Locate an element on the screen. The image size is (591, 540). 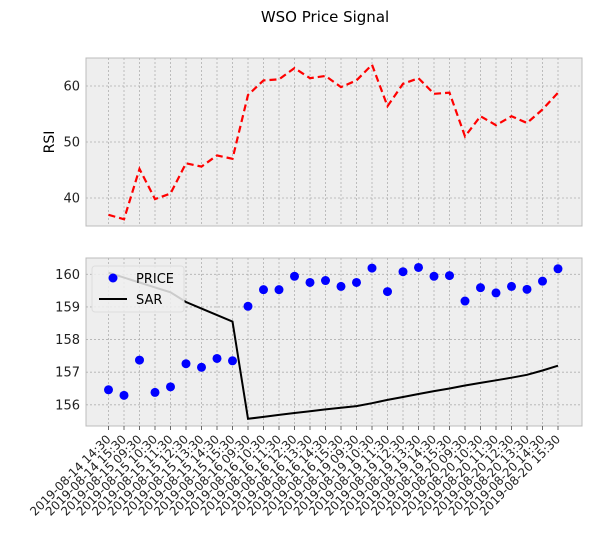
y-tick-label: 157 is located at coordinates (67, 373).